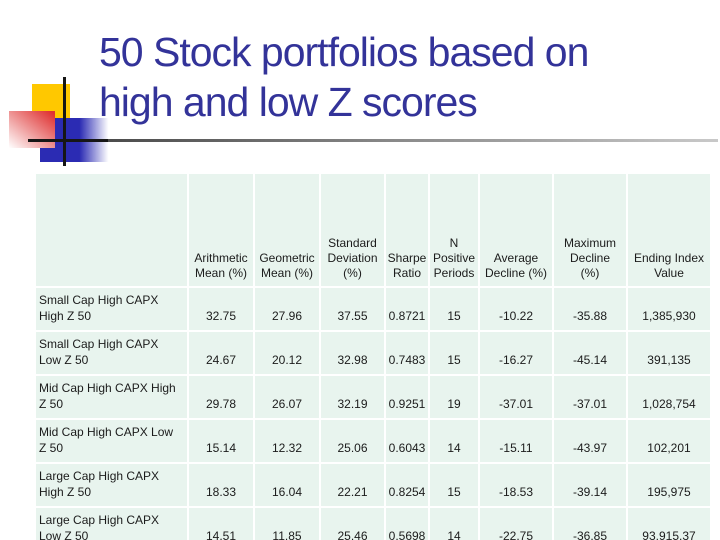 The image size is (720, 540). Describe the element at coordinates (221, 309) in the screenshot. I see `cell: 32.75` at that location.